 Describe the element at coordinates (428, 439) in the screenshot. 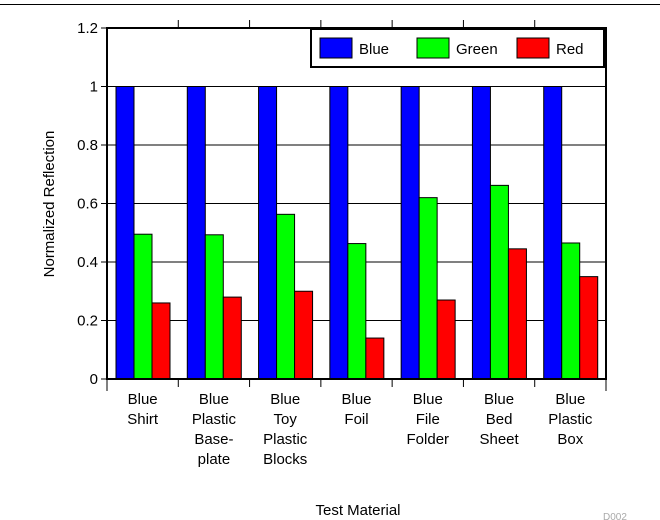

I see `x-tick-label: Folder` at that location.